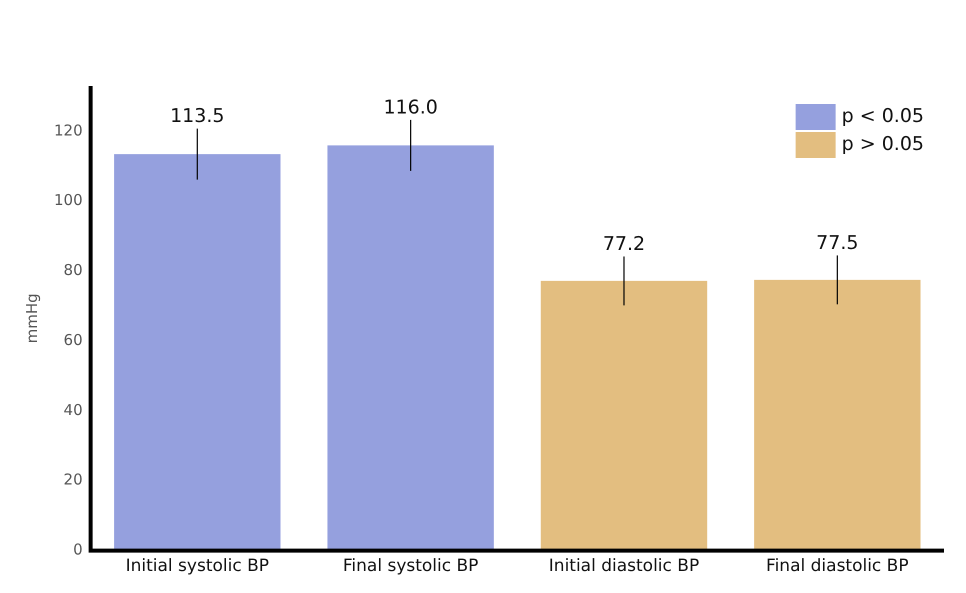  What do you see at coordinates (624, 566) in the screenshot?
I see `x-tick-label: Initial diastolic BP` at bounding box center [624, 566].